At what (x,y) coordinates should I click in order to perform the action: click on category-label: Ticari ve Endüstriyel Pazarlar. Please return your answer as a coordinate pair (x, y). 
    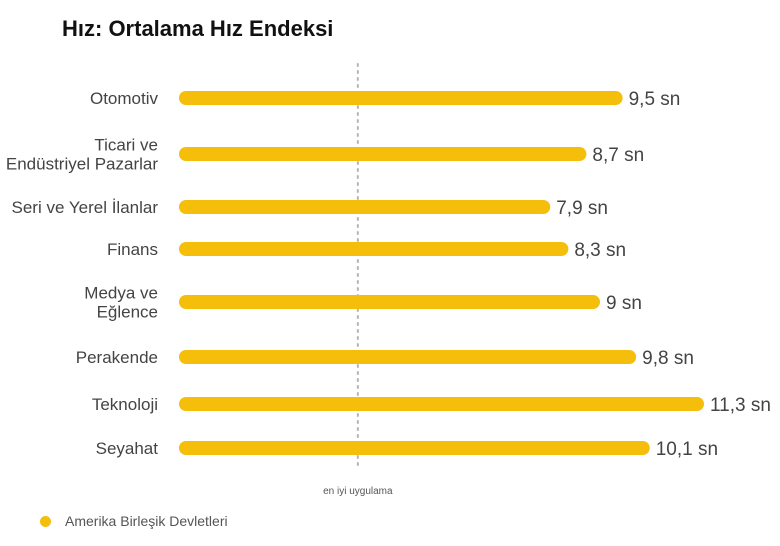
    Looking at the image, I should click on (82, 155).